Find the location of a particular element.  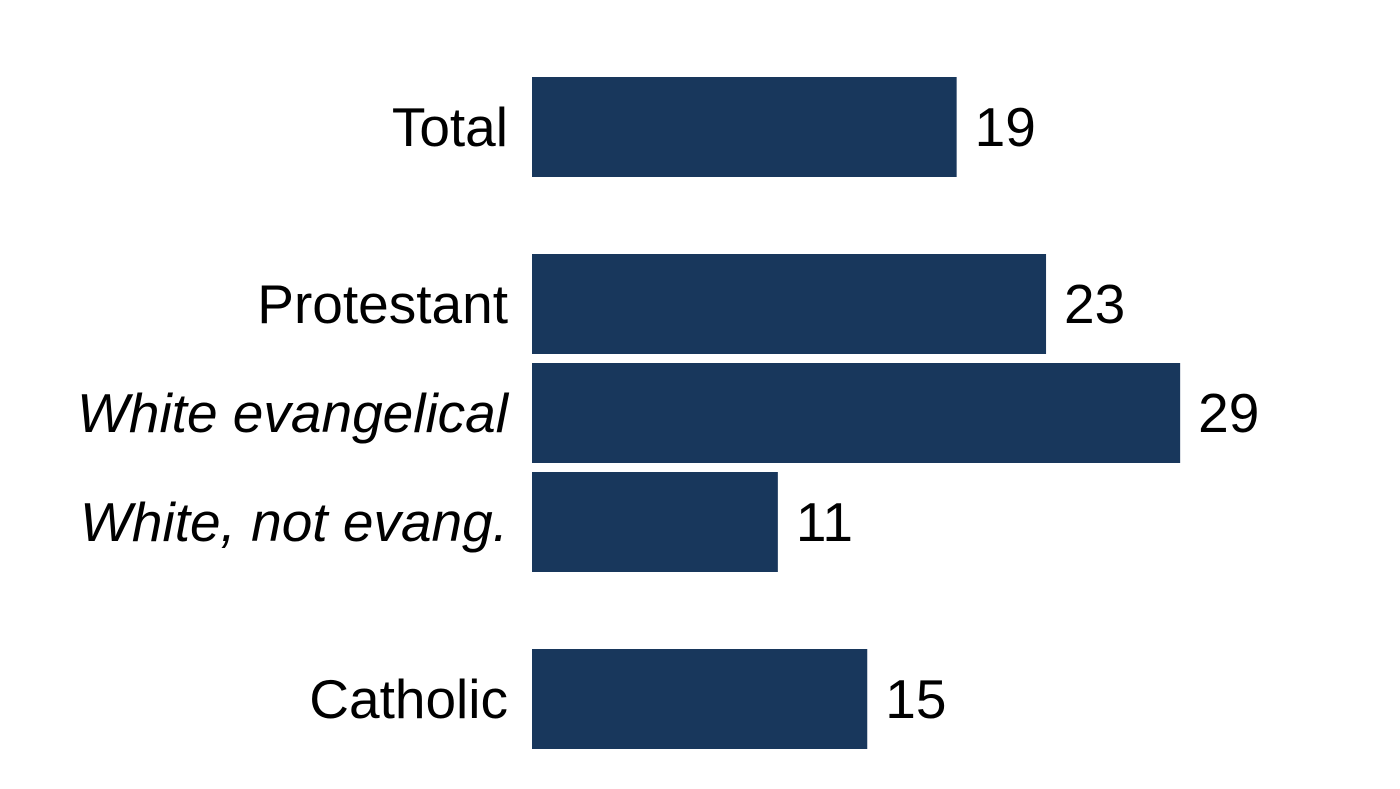

value-label-catholic: 15 is located at coordinates (915, 699).